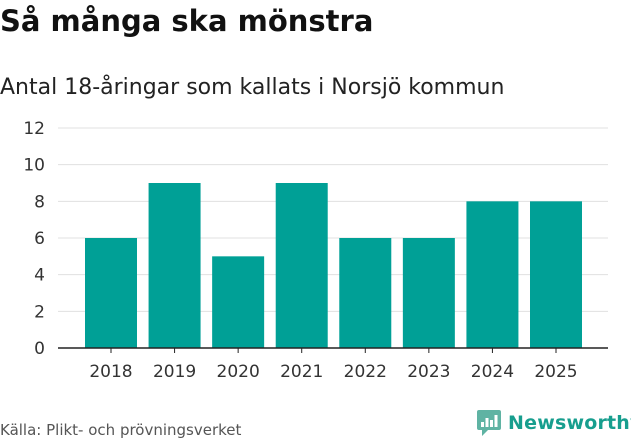  What do you see at coordinates (489, 423) in the screenshot?
I see `newsworthy-logo-icon` at bounding box center [489, 423].